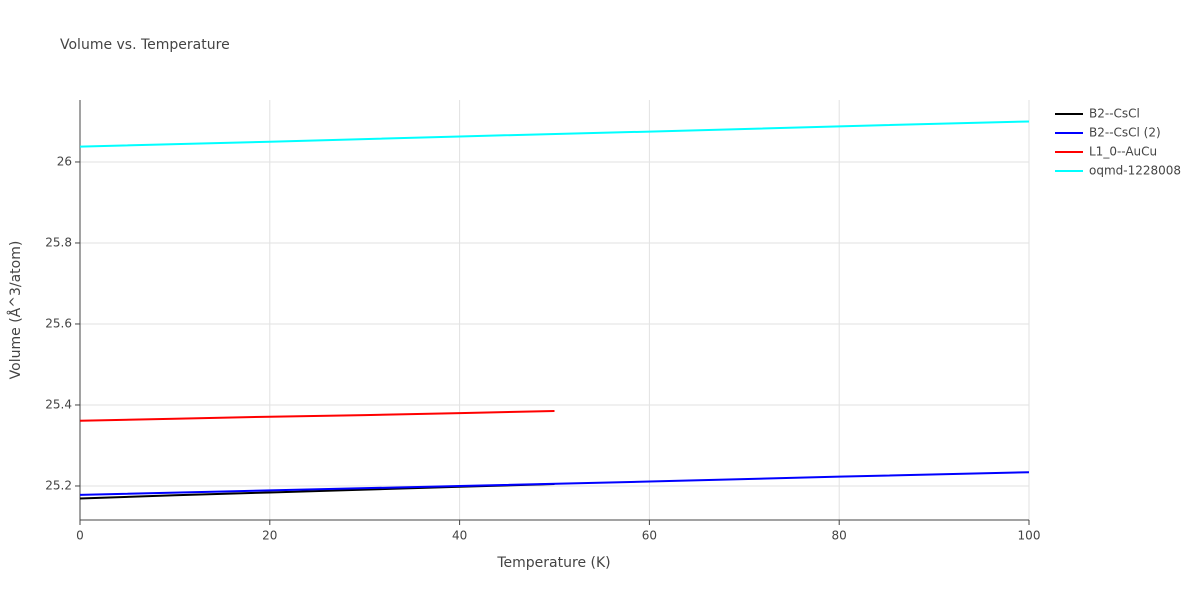 The height and width of the screenshot is (600, 1200). I want to click on x-tick-label: 0, so click(80, 536).